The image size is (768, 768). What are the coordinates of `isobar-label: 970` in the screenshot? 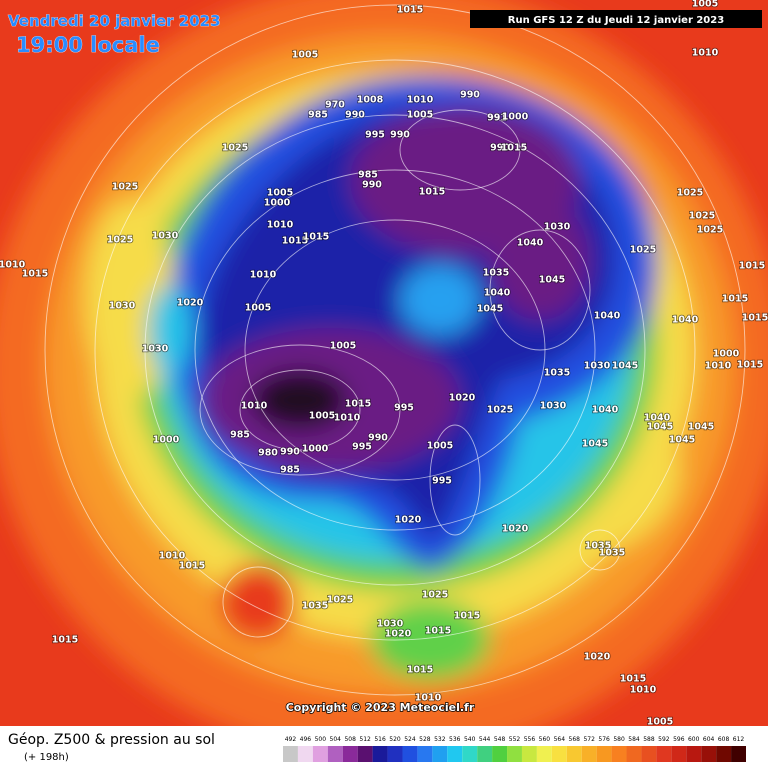 It's located at (335, 105).